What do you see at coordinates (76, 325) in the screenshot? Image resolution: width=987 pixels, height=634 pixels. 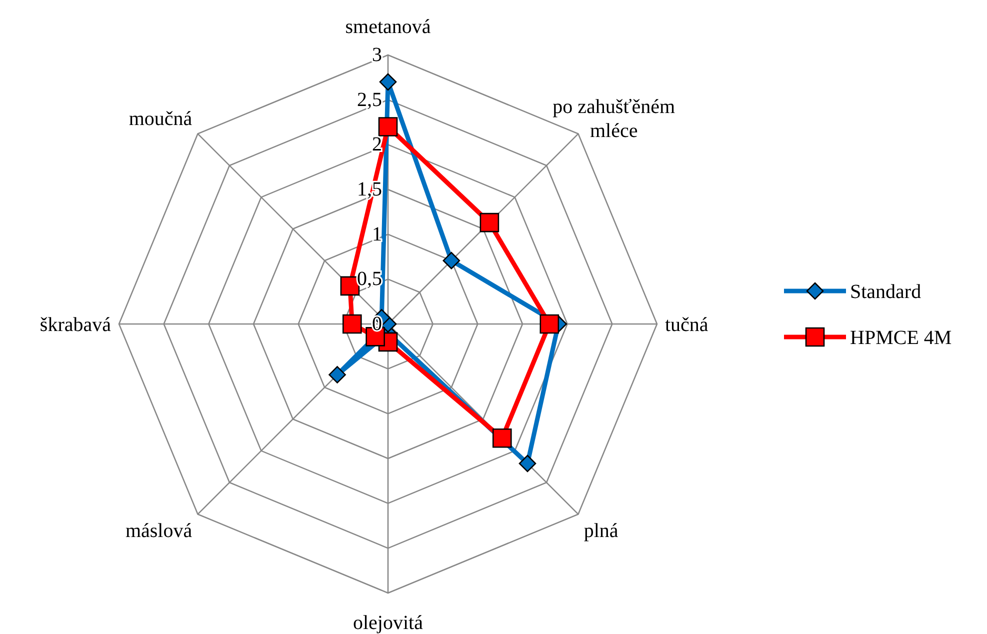 I see `spoke-label: škrabavá` at bounding box center [76, 325].